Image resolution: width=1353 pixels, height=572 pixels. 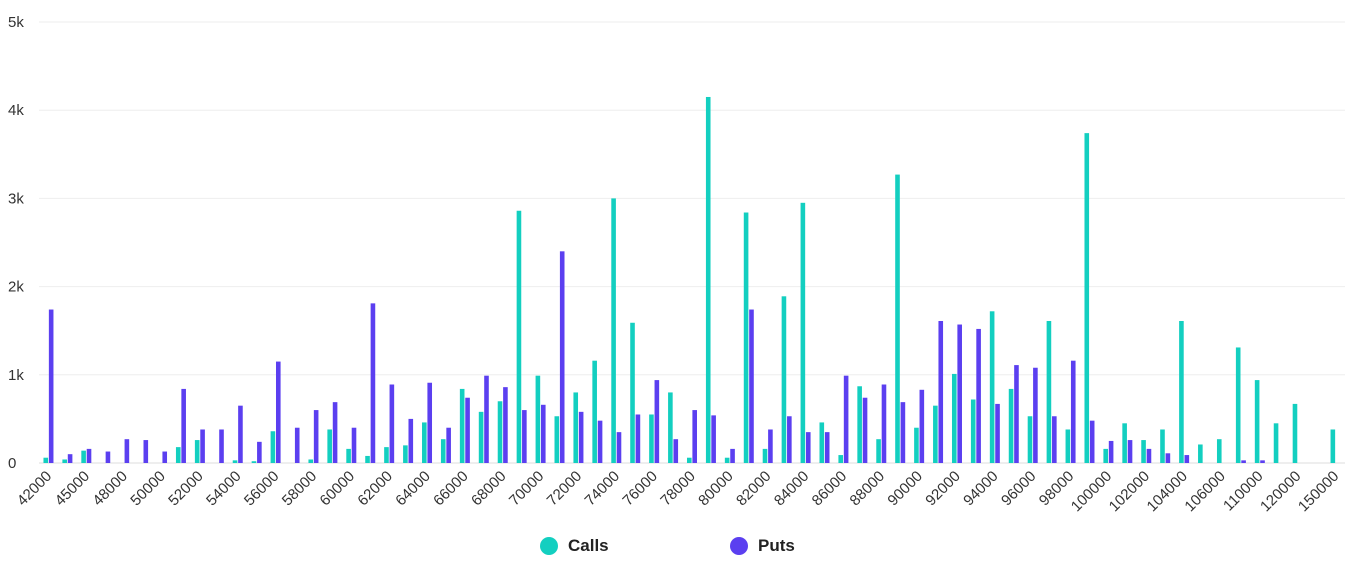 I want to click on x-tick-label: 90000, so click(x=905, y=489).